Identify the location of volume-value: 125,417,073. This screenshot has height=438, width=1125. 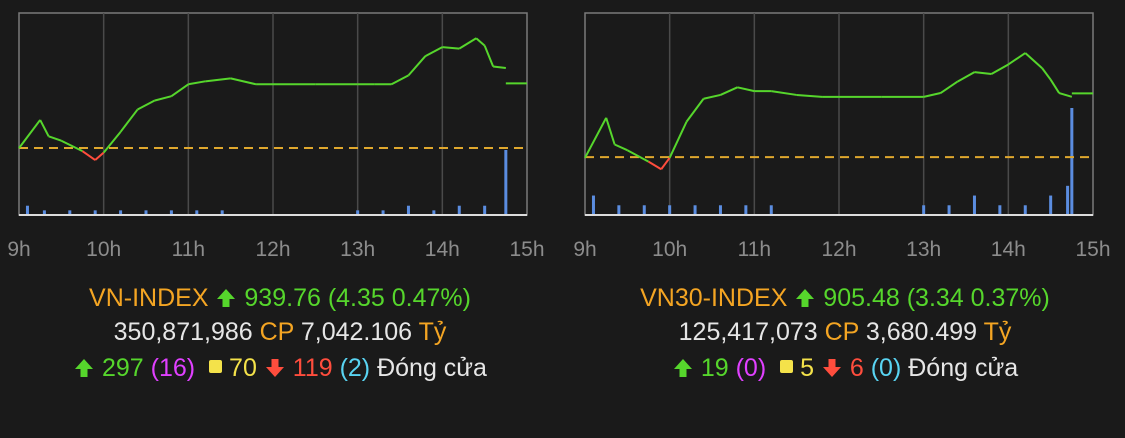
(748, 332).